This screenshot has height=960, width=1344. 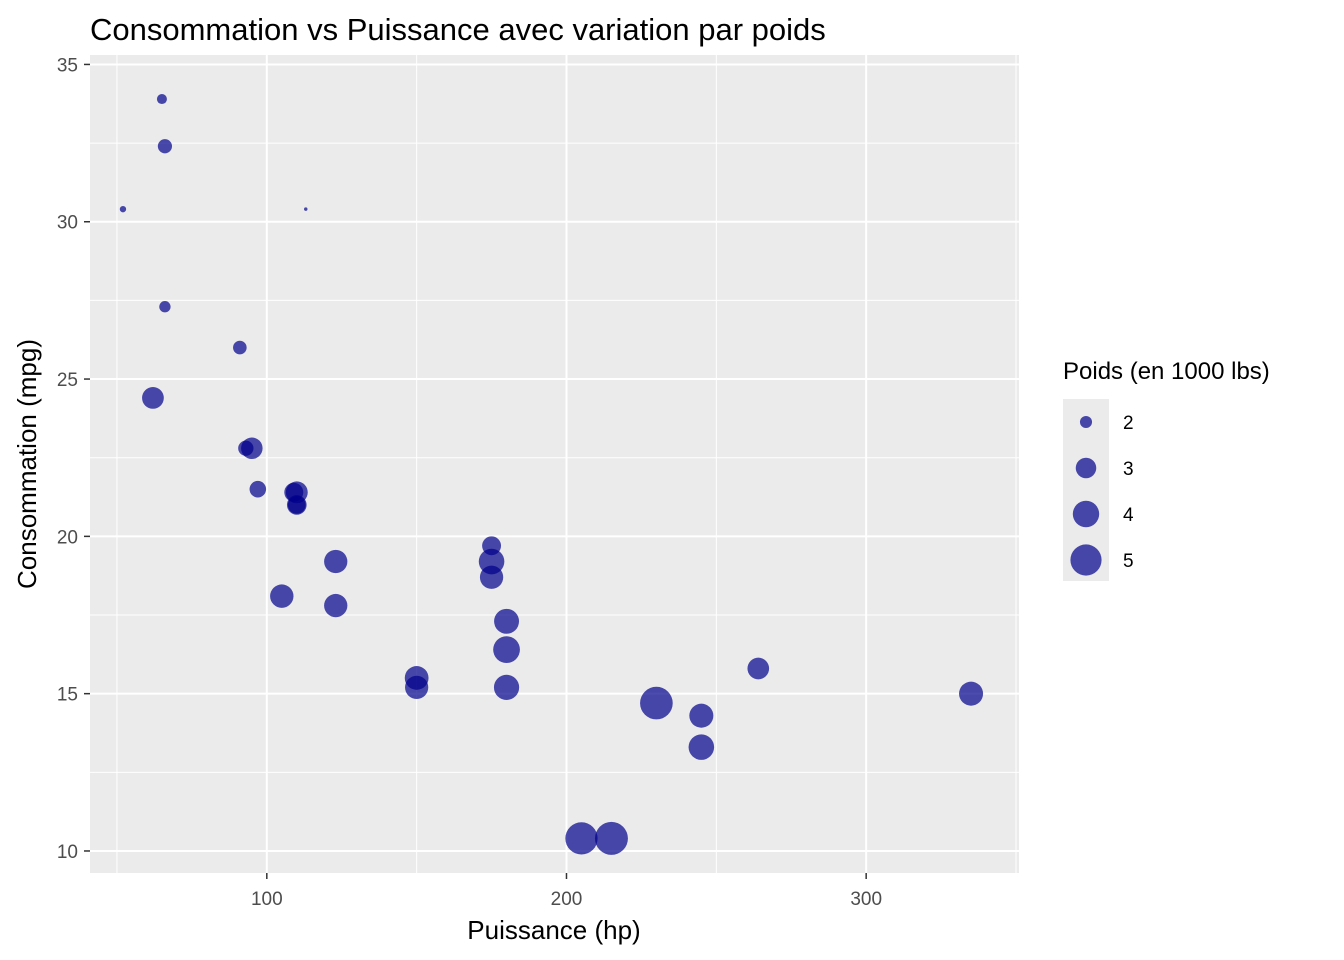 What do you see at coordinates (1128, 561) in the screenshot?
I see `legend-label: 5` at bounding box center [1128, 561].